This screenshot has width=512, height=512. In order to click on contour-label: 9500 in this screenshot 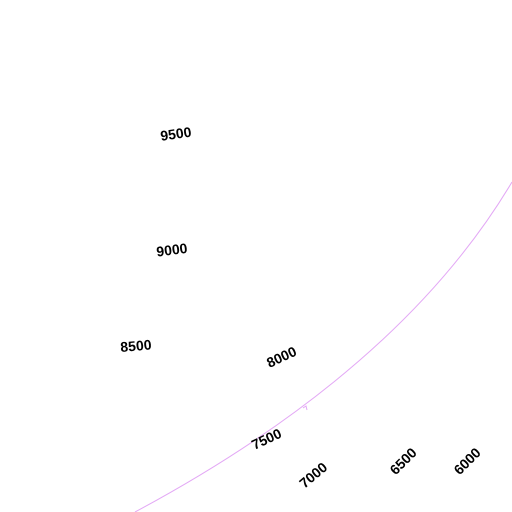, I will do `click(175, 134)`.